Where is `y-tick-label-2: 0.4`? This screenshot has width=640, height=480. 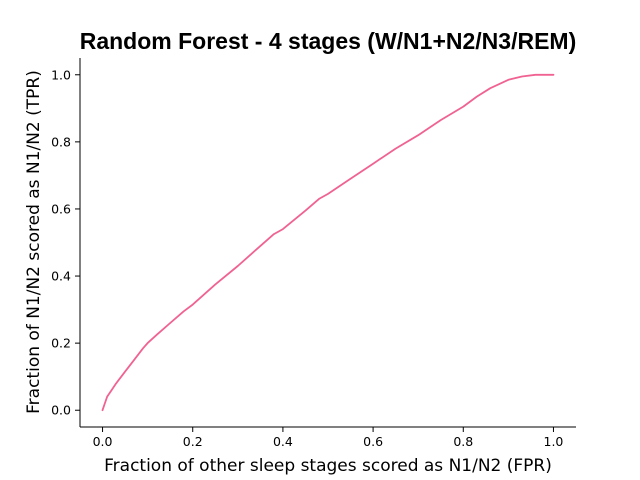
y-tick-label-2: 0.4 is located at coordinates (61, 276).